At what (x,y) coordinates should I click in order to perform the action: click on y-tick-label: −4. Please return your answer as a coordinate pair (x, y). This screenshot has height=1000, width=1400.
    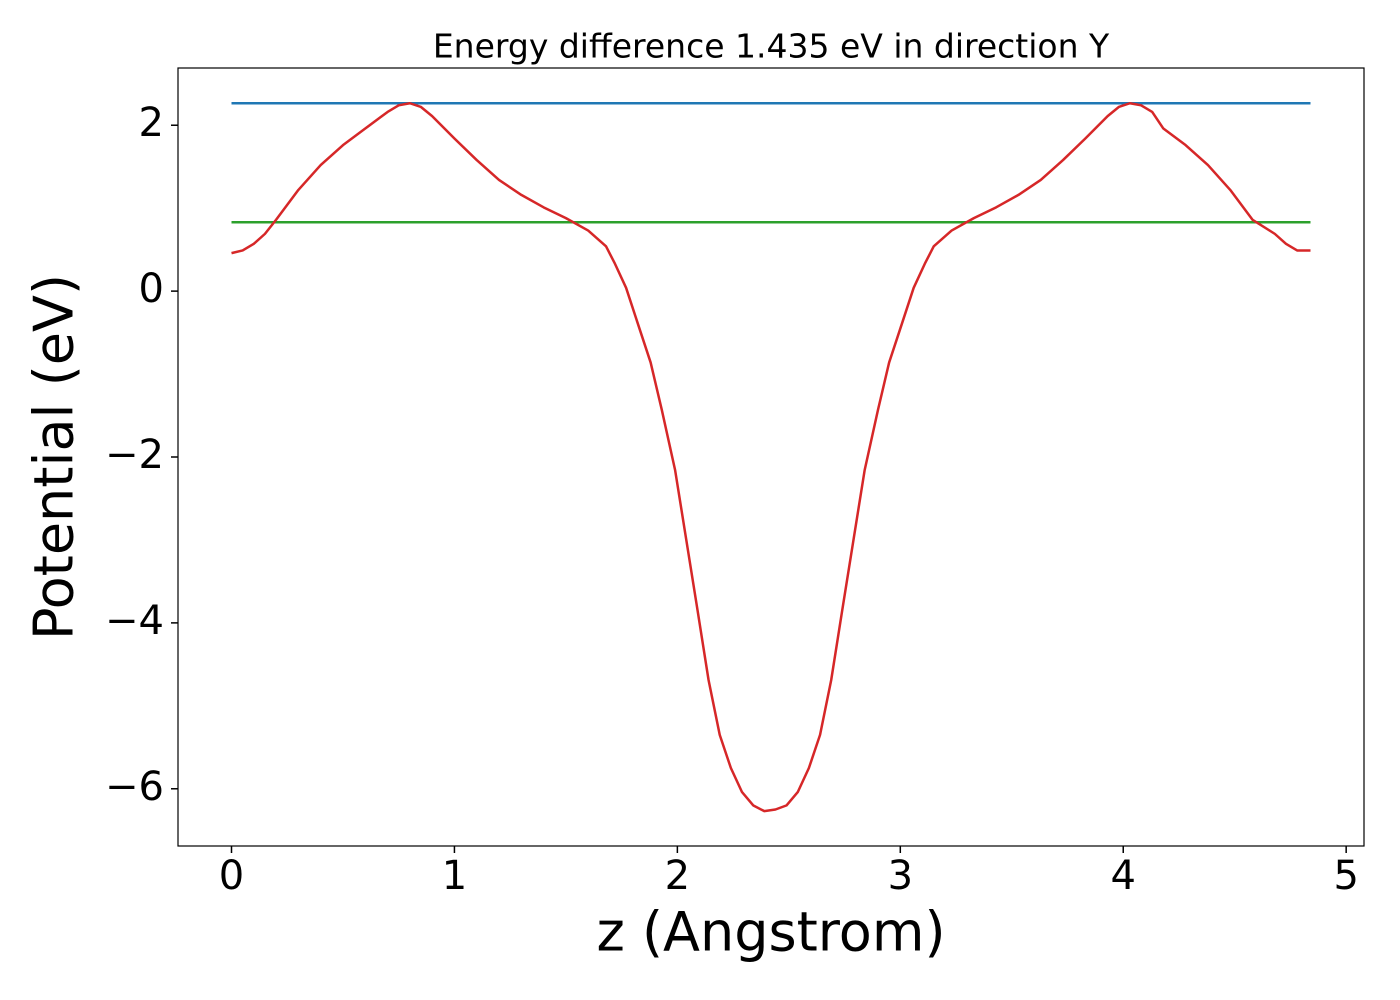
    Looking at the image, I should click on (134, 621).